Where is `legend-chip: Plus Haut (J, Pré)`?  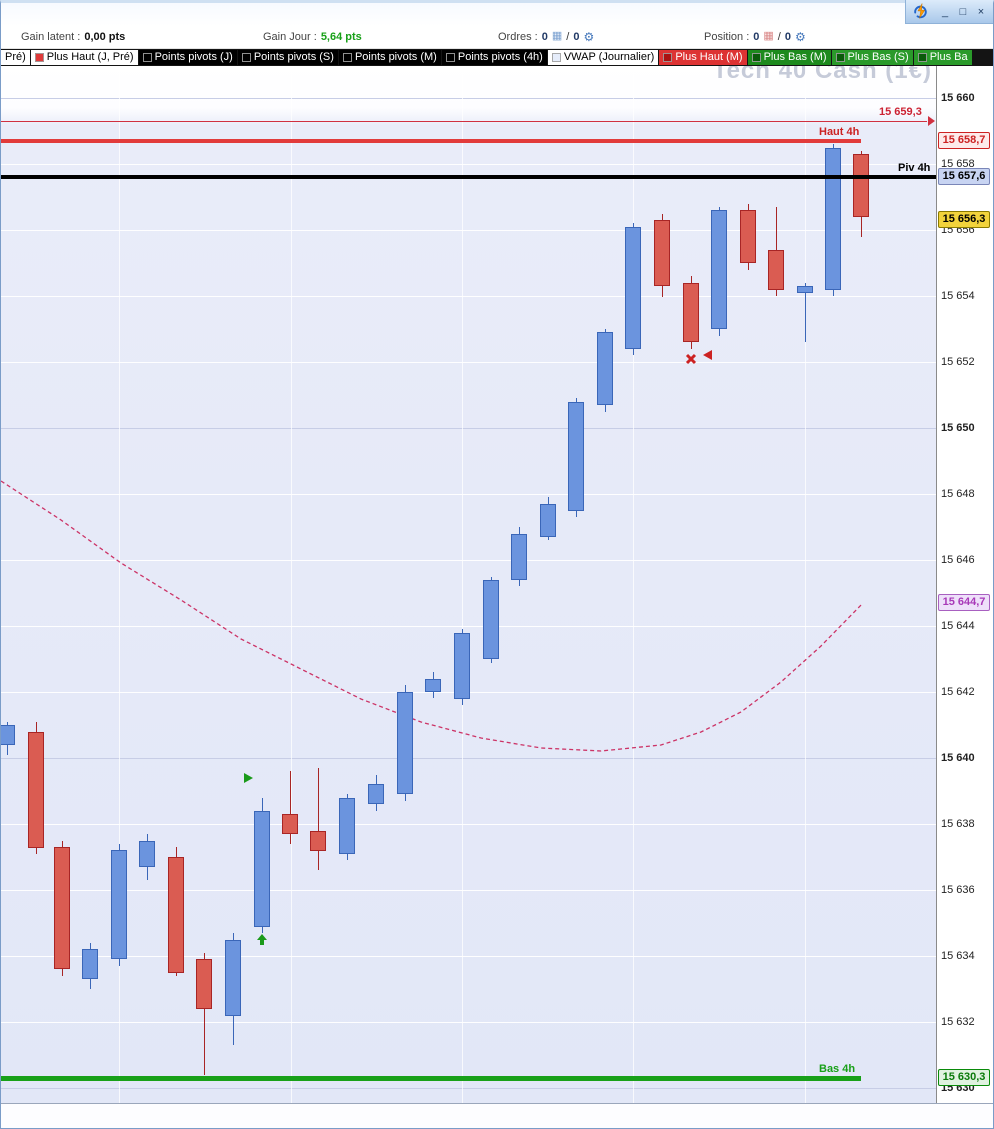 legend-chip: Plus Haut (J, Pré) is located at coordinates (84, 58).